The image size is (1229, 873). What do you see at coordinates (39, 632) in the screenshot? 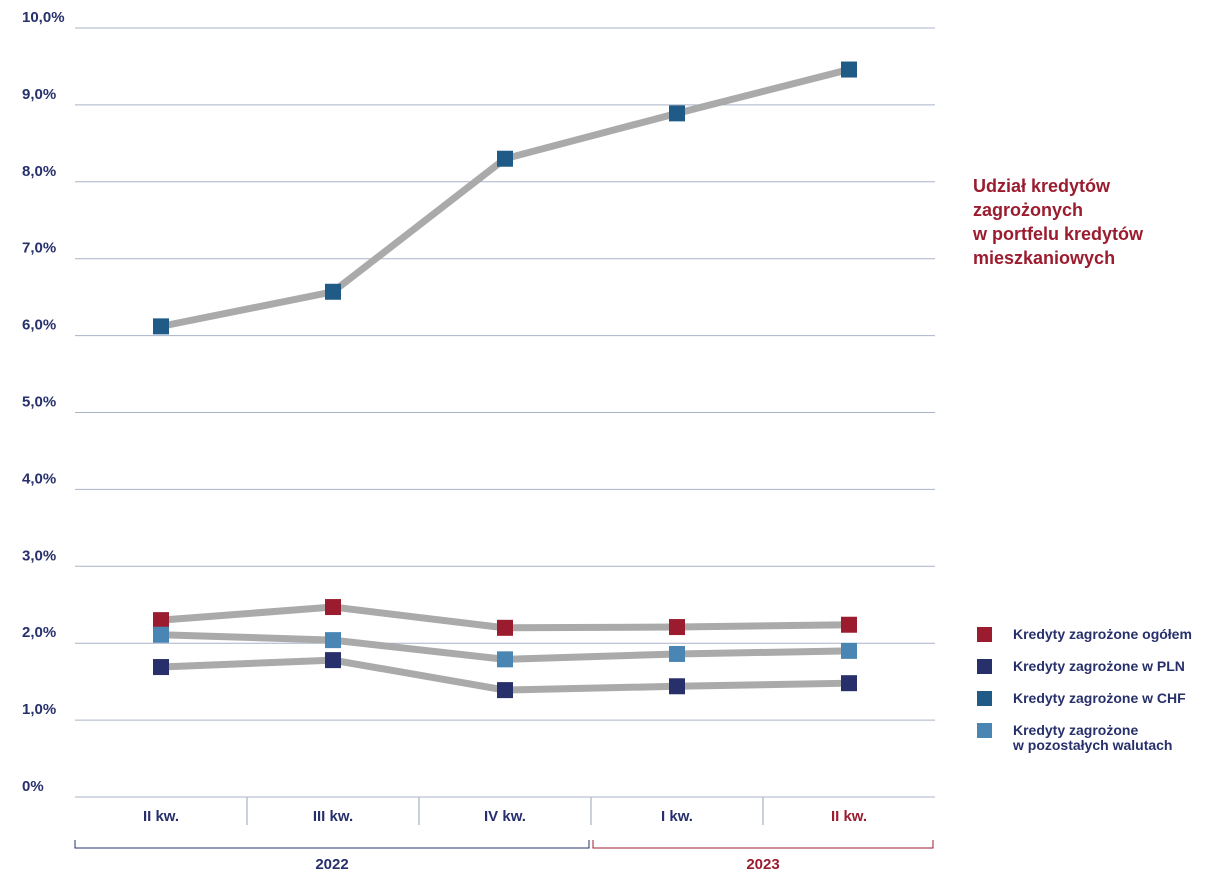
I see `y-tick-label: 2,0%` at bounding box center [39, 632].